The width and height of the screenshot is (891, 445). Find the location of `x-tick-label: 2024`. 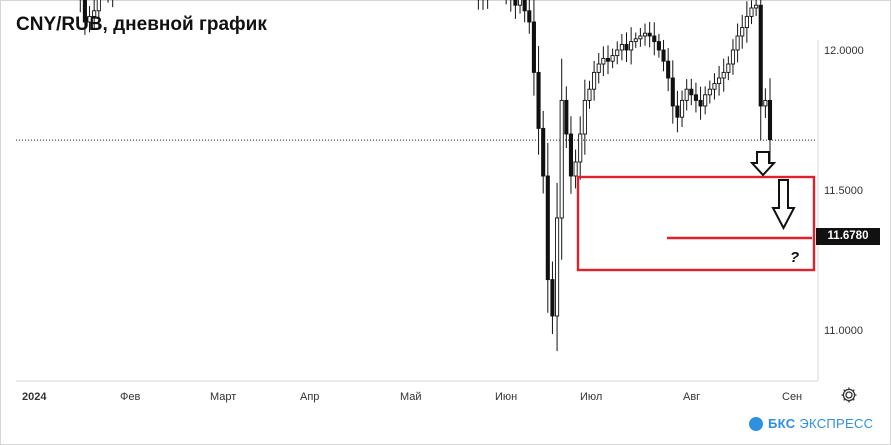

x-tick-label: 2024 is located at coordinates (34, 397).